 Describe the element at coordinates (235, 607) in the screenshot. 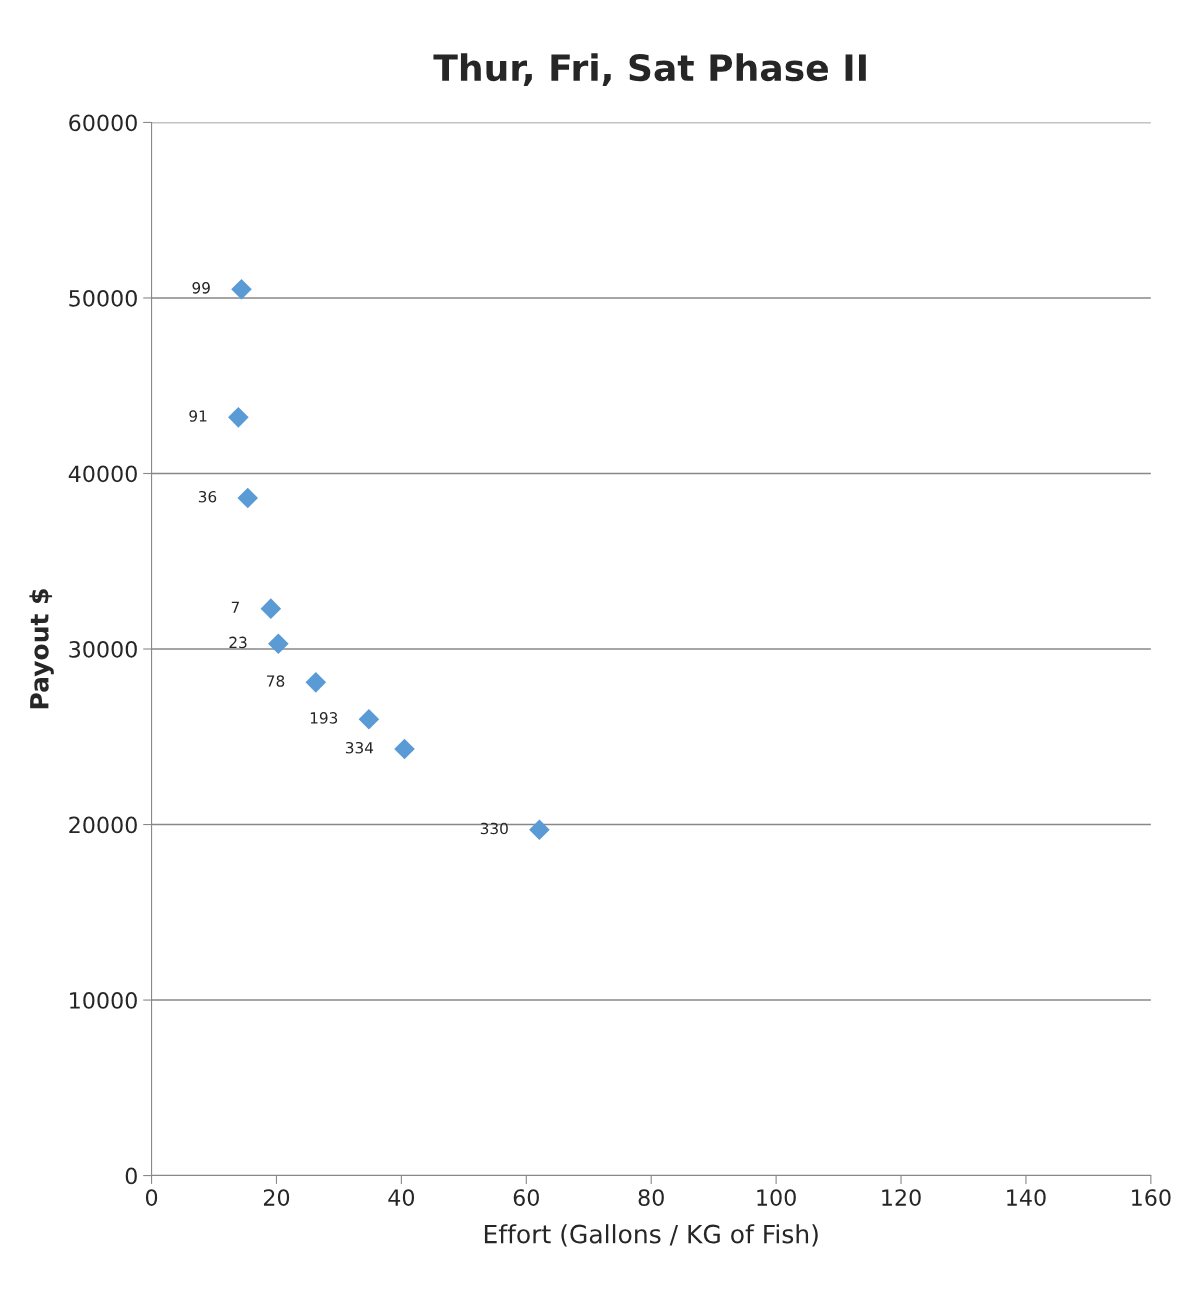

I see `annotation: 7` at that location.